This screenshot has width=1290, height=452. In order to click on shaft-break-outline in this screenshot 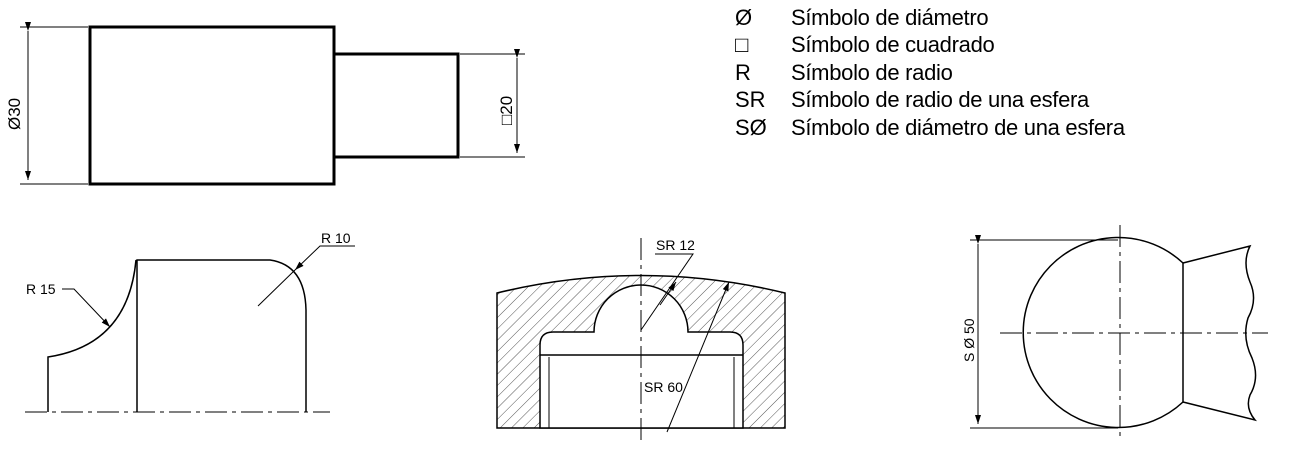, I will do `click(1220, 333)`.